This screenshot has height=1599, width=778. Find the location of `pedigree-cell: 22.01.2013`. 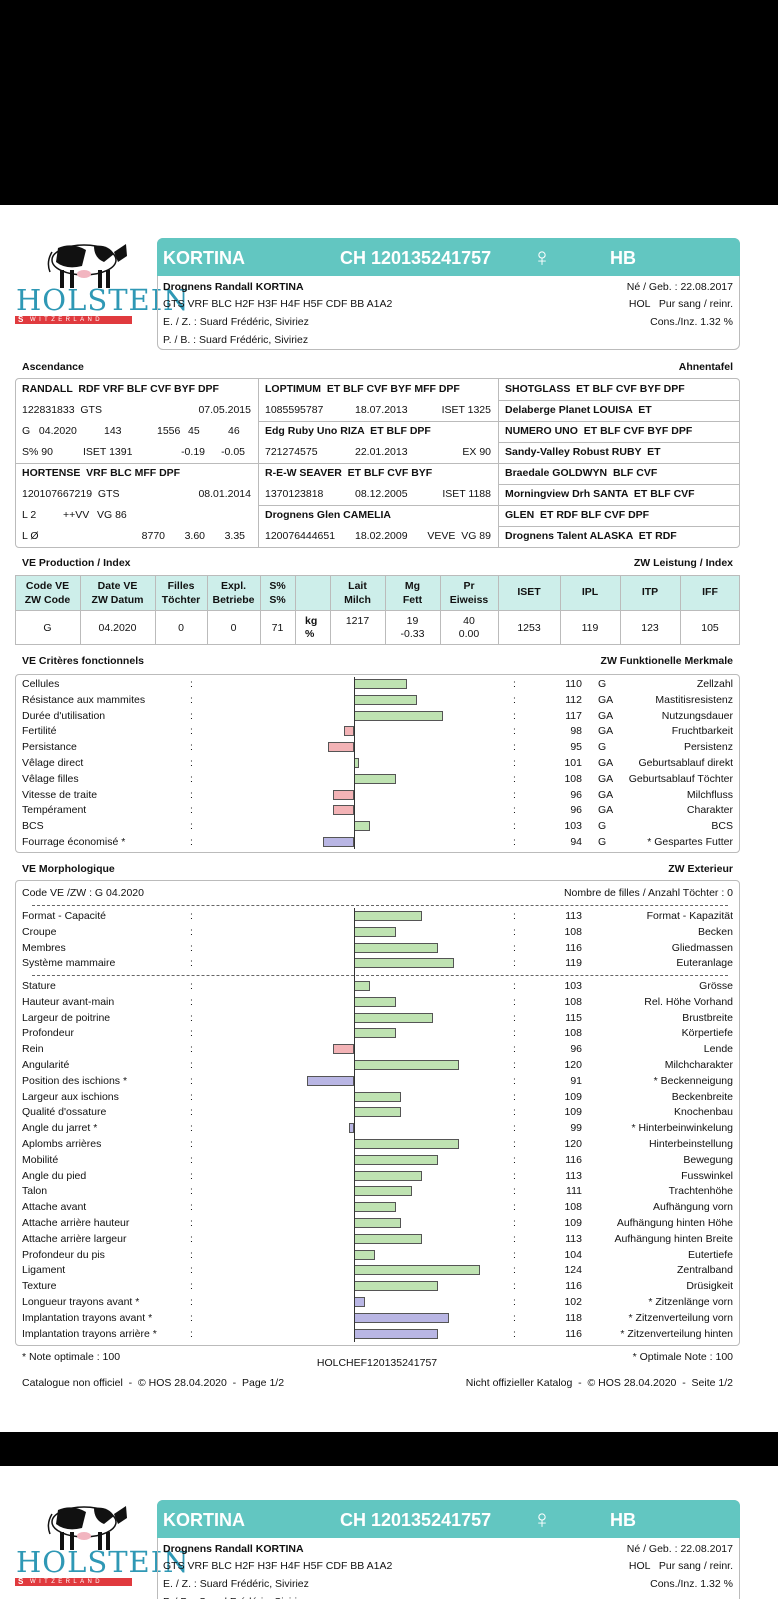

pedigree-cell: 22.01.2013 is located at coordinates (381, 452).